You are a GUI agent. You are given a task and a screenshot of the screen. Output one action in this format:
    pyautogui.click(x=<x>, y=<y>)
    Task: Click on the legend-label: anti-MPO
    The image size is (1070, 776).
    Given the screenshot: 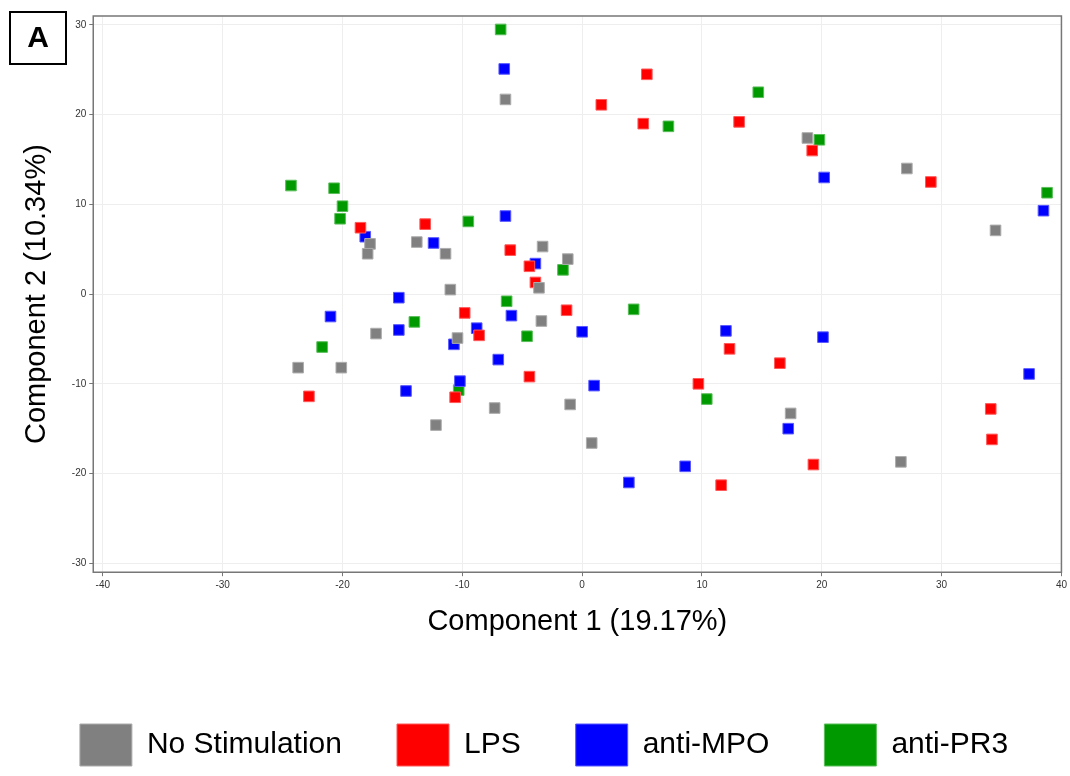 What is the action you would take?
    pyautogui.click(x=706, y=743)
    